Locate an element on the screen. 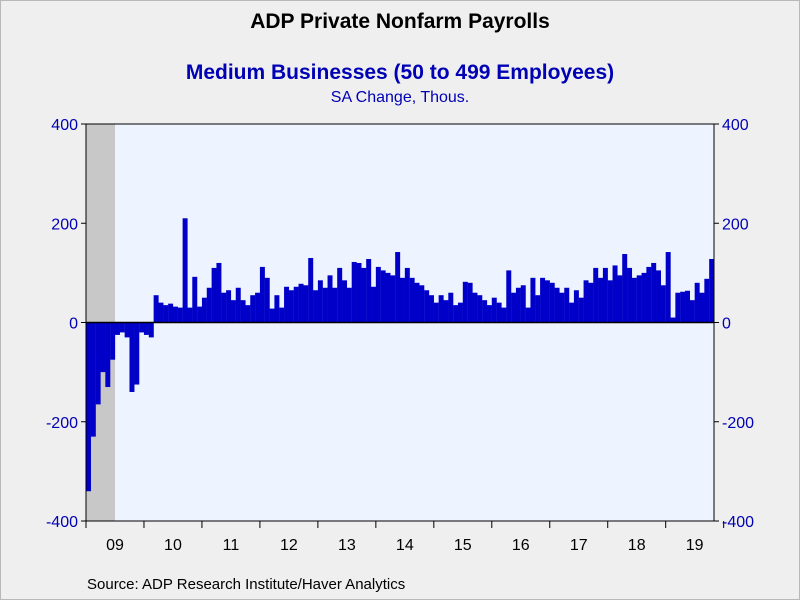 This screenshot has height=600, width=800. x-tick-label: 19 is located at coordinates (695, 545).